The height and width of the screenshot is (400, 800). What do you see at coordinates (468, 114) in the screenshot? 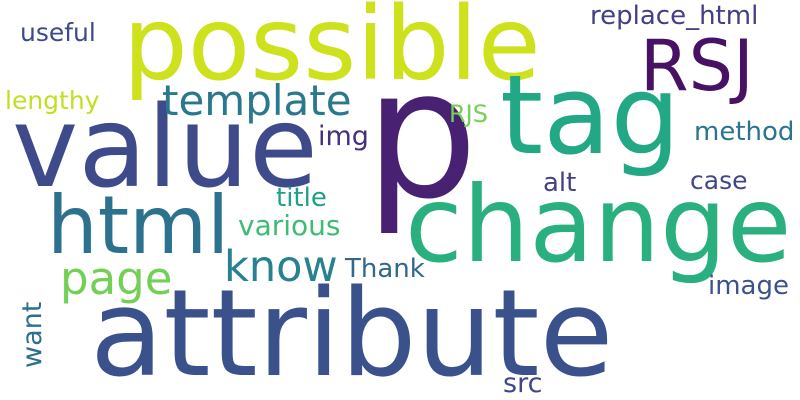
I see `word-rjs: RJS` at bounding box center [468, 114].